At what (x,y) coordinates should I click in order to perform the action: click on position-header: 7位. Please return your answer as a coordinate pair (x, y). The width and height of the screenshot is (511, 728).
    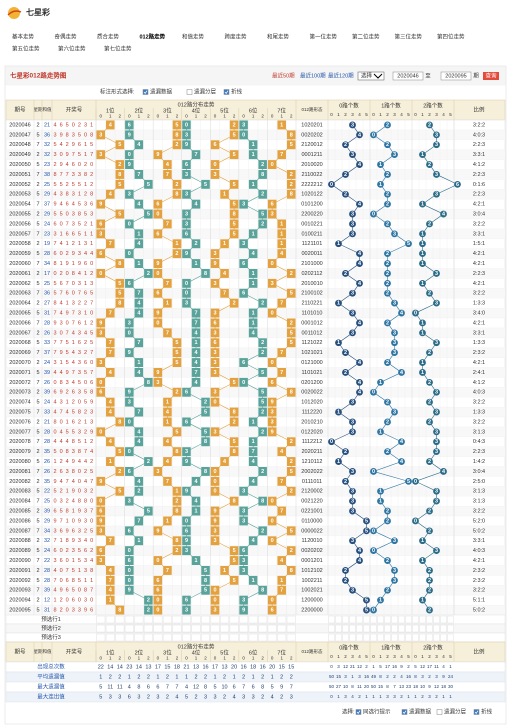
    Looking at the image, I should click on (281, 110).